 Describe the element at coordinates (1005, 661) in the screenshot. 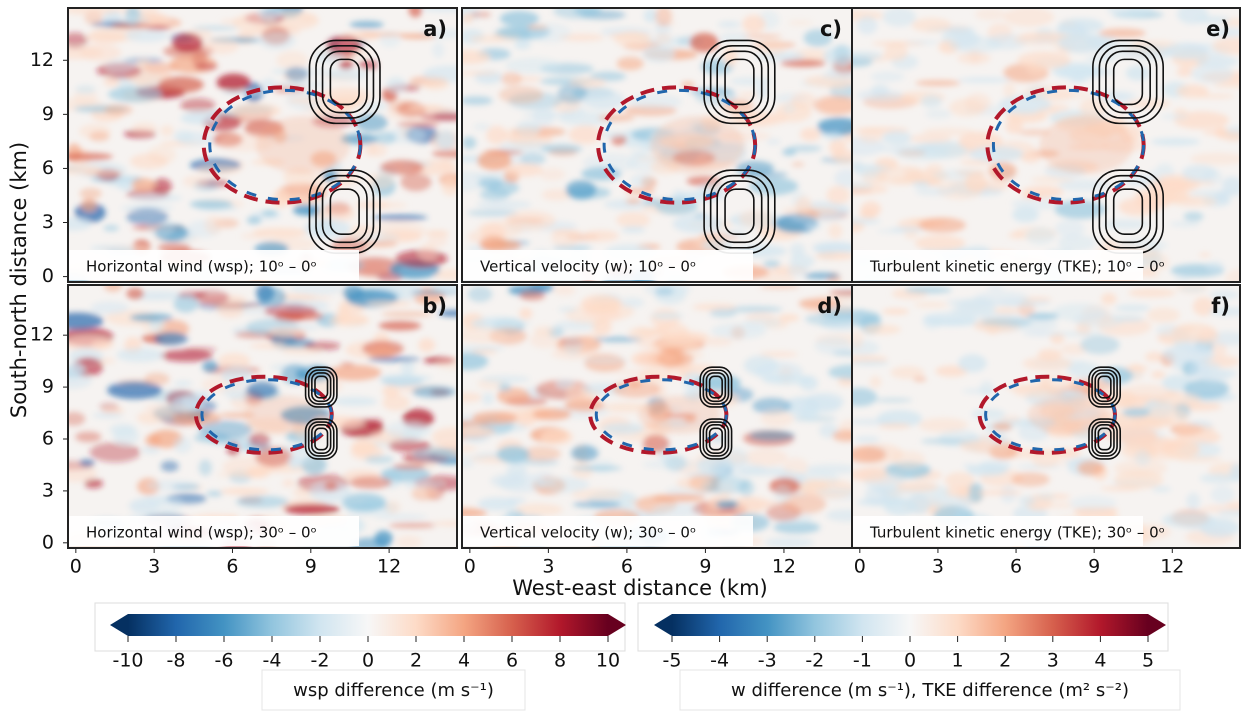

I see `colorbar-tick-label: 2` at that location.